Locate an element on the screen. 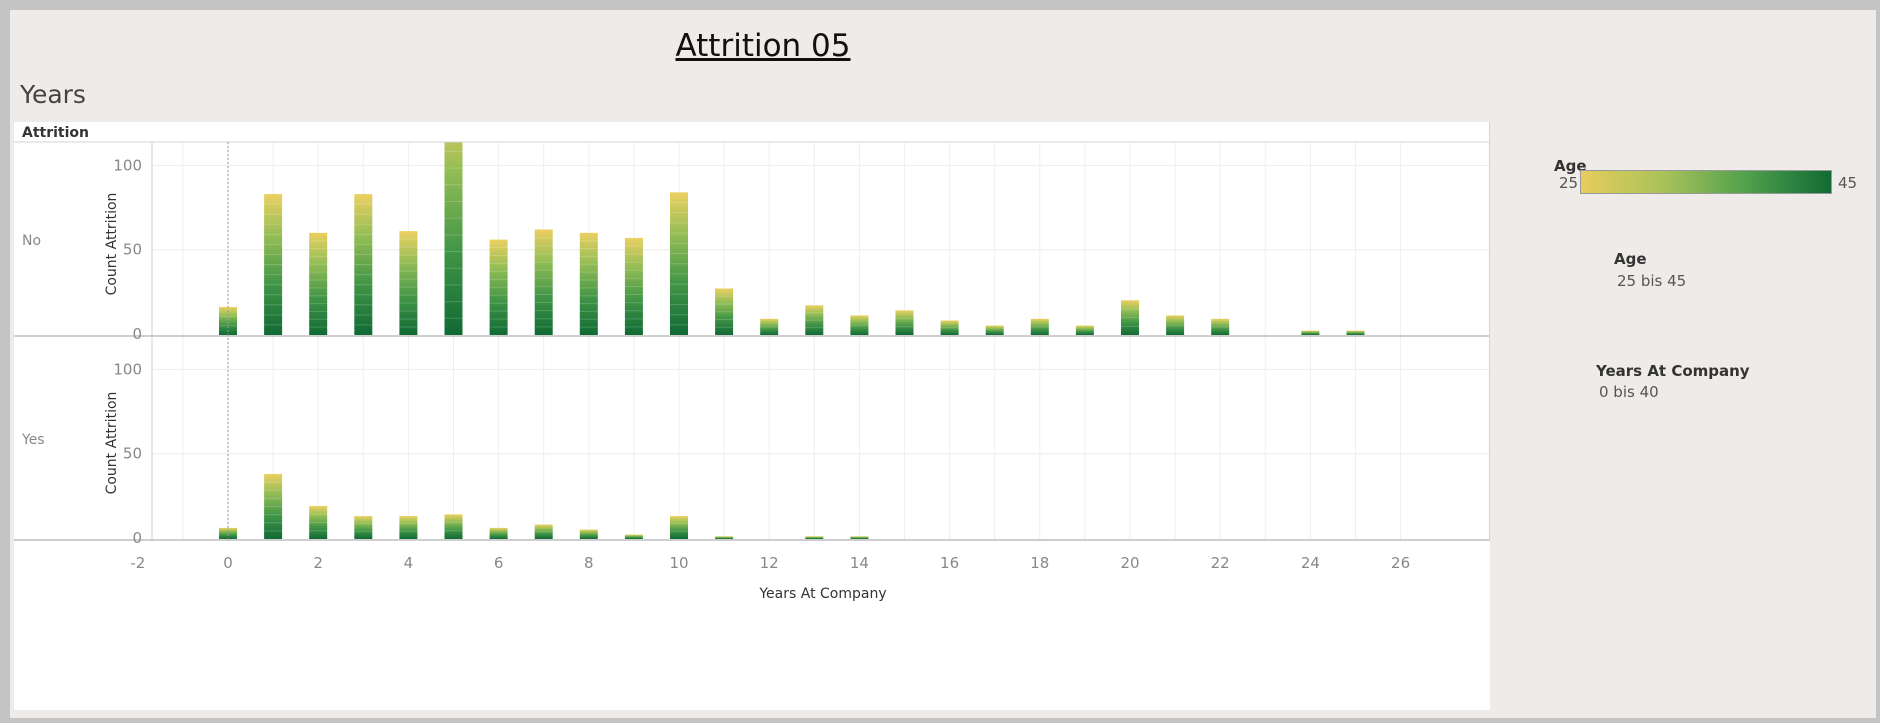 This screenshot has height=723, width=1880. x-tick-label: 12 is located at coordinates (769, 563).